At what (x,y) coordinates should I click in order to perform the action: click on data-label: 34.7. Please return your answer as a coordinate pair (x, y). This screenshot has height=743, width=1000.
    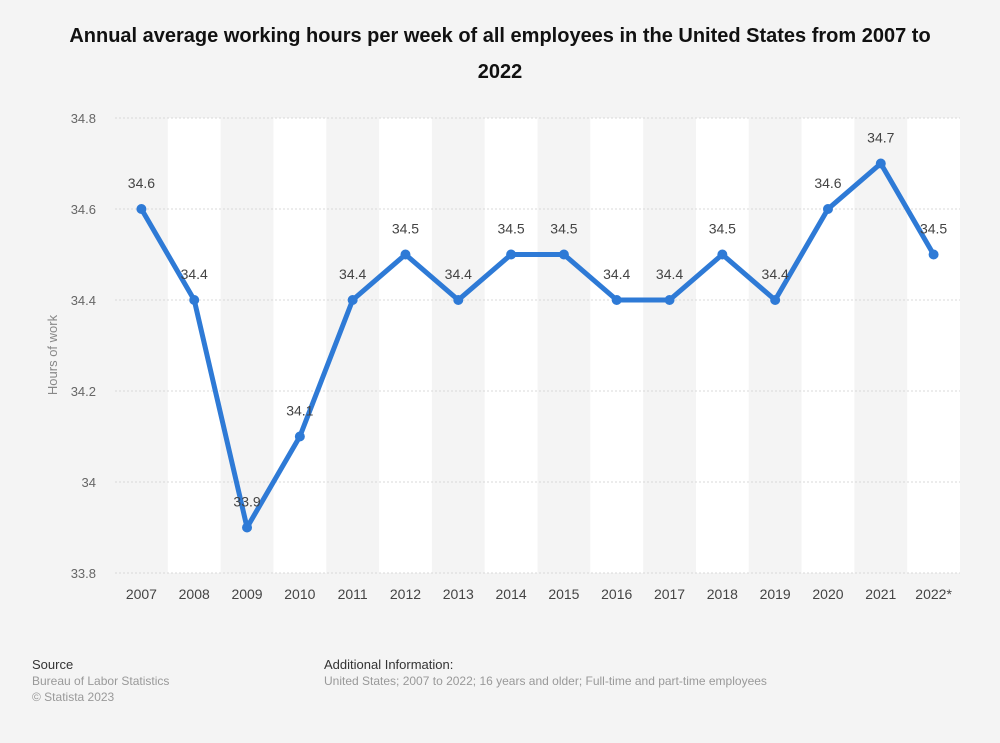
    Looking at the image, I should click on (880, 138).